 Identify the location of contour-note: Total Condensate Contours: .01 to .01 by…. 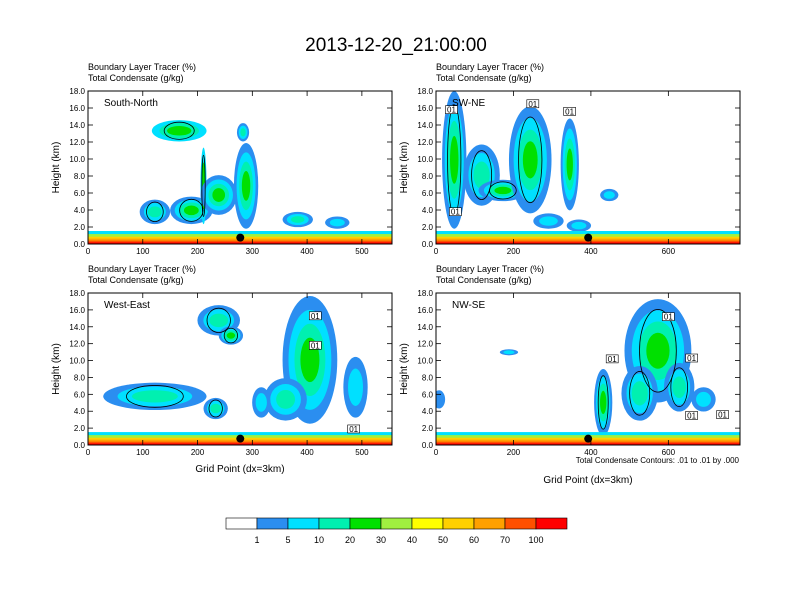
(658, 460).